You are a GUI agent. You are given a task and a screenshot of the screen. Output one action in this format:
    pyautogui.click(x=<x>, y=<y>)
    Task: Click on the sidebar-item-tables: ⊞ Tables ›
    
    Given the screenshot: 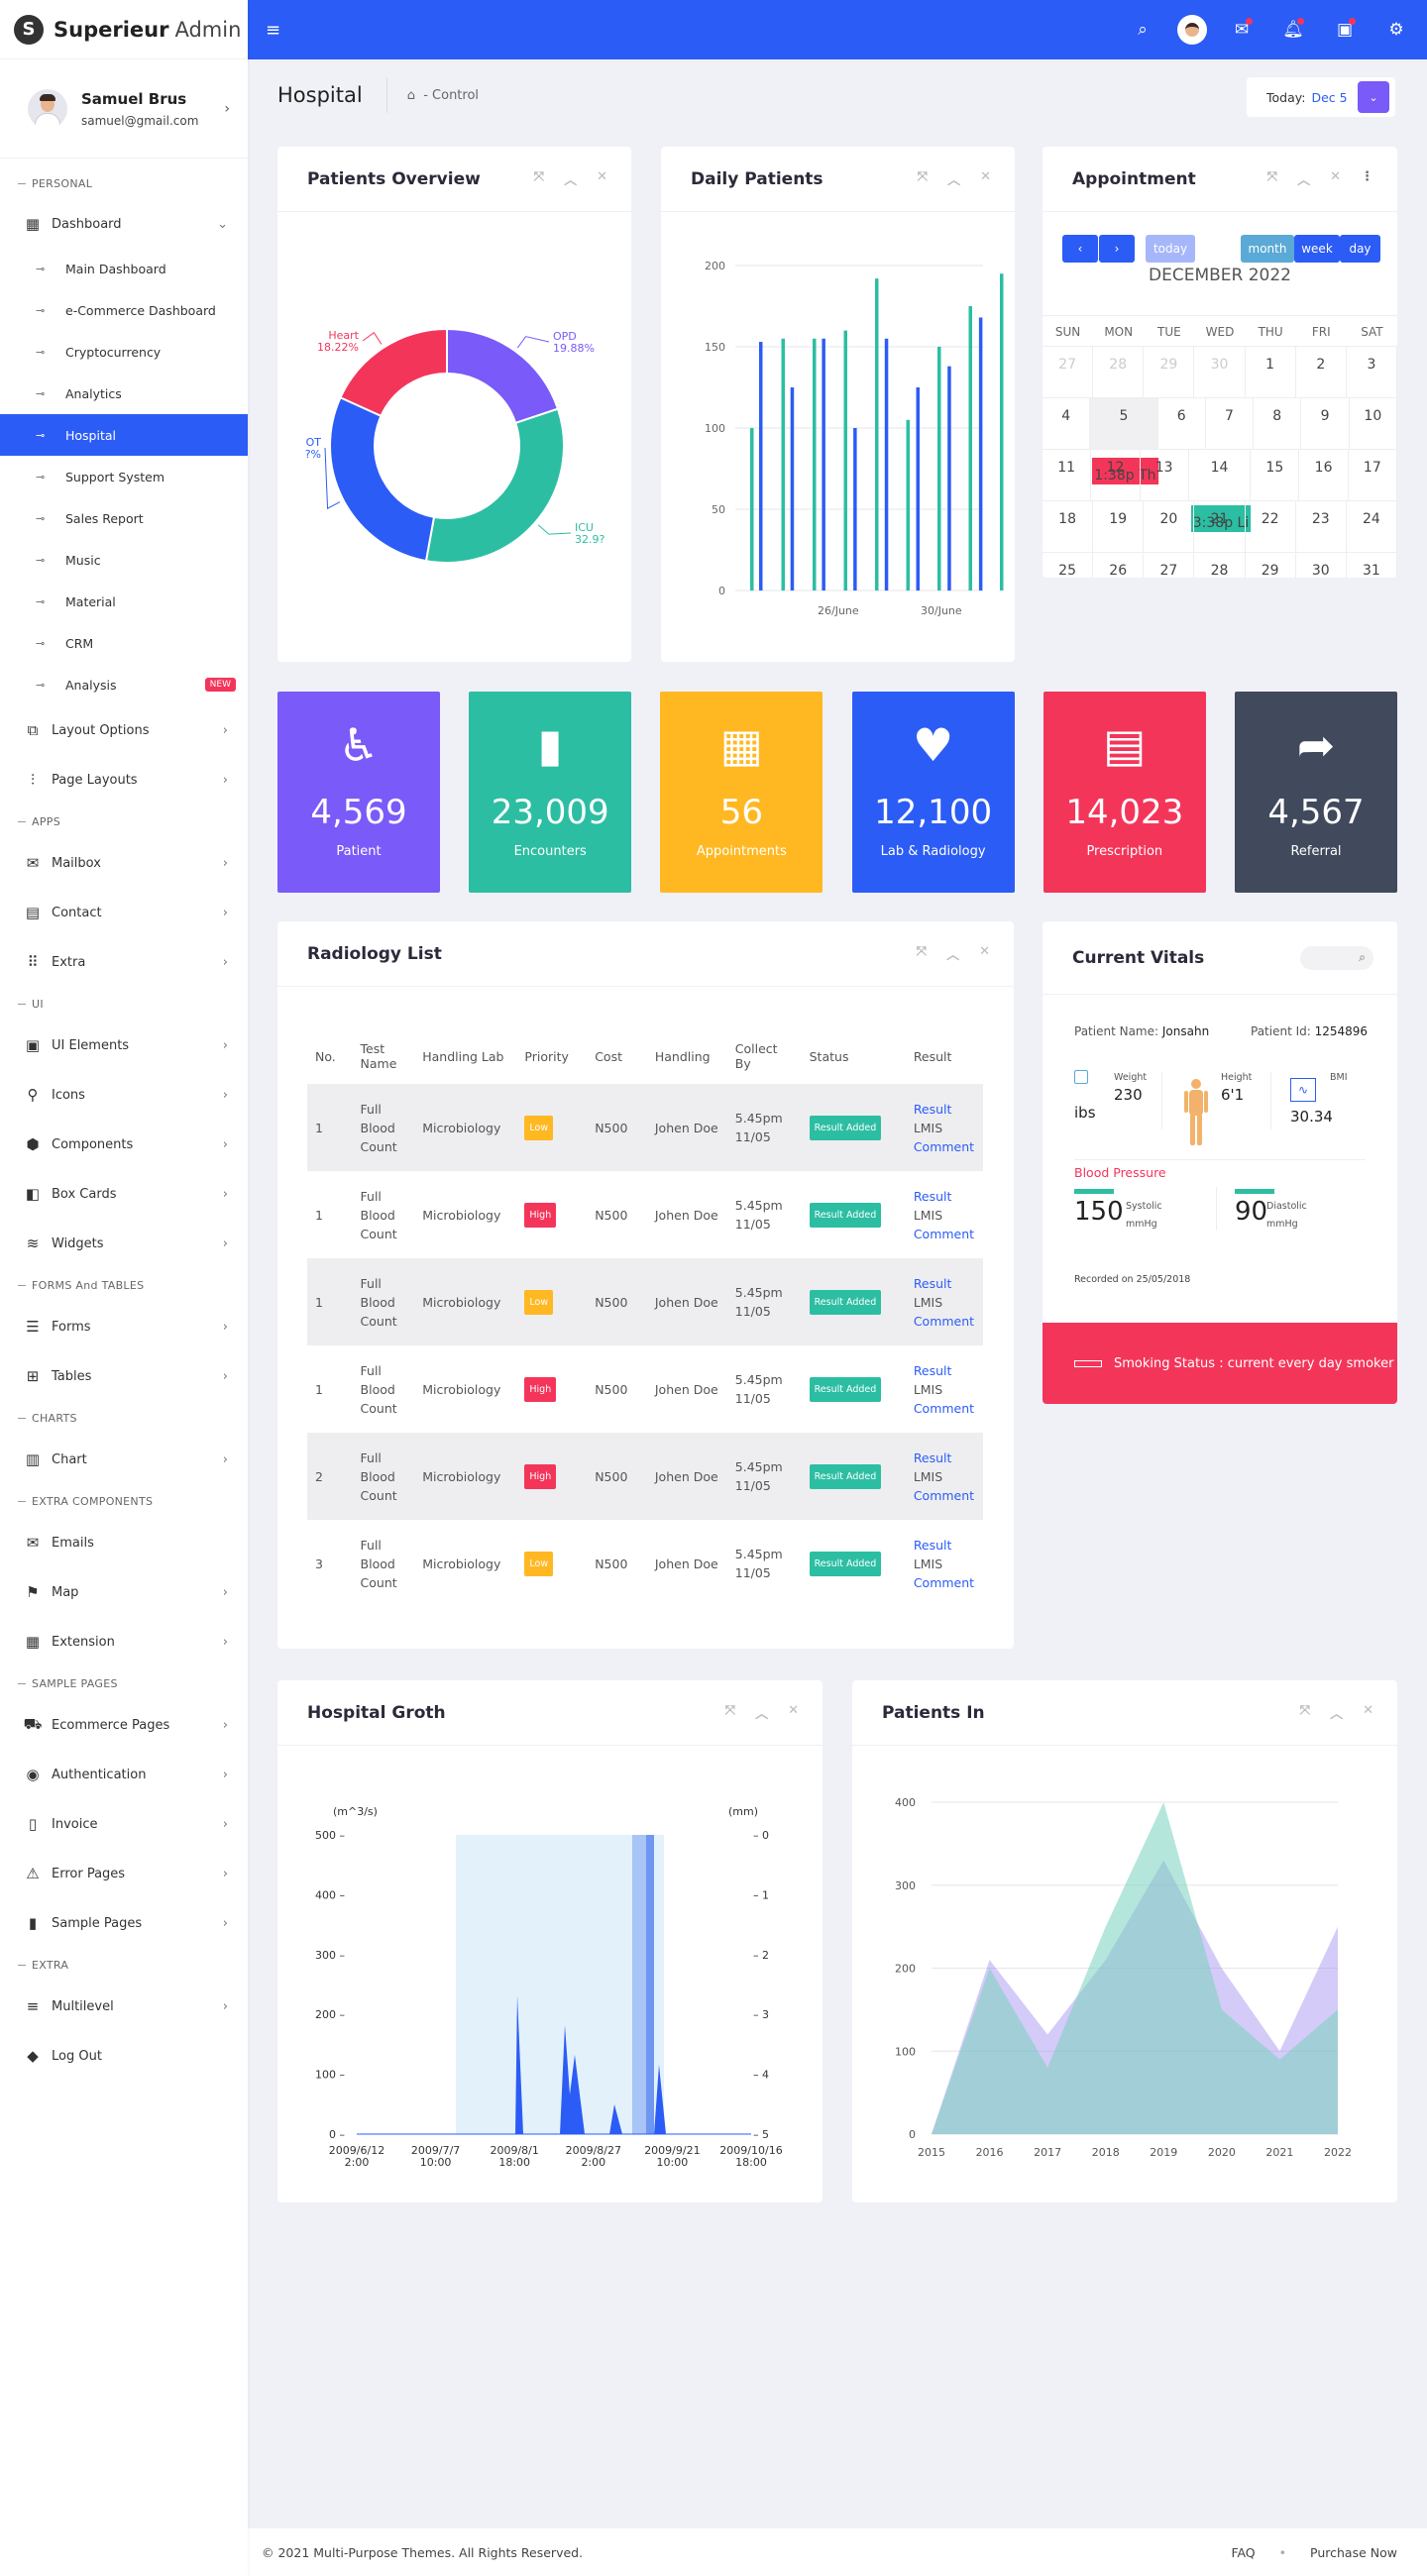 What is the action you would take?
    pyautogui.click(x=124, y=1376)
    